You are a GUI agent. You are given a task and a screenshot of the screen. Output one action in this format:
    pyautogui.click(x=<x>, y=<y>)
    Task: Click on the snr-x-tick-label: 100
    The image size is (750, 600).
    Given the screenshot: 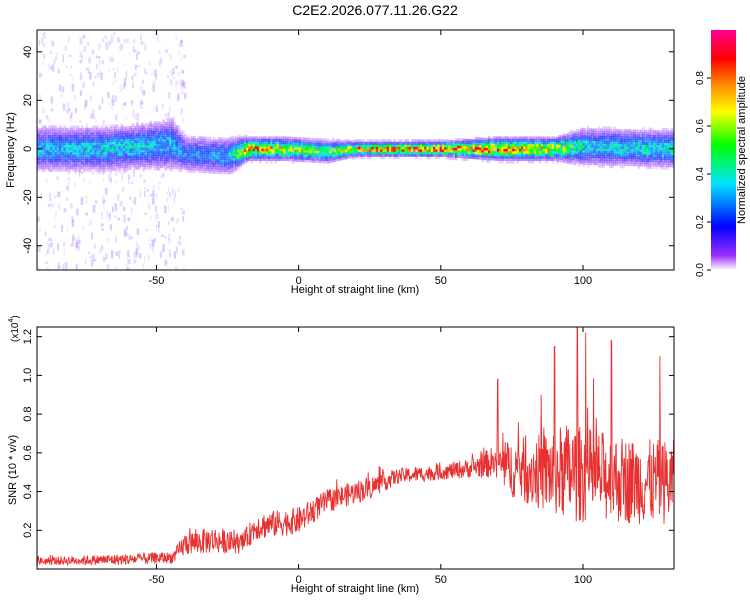 What is the action you would take?
    pyautogui.click(x=583, y=580)
    